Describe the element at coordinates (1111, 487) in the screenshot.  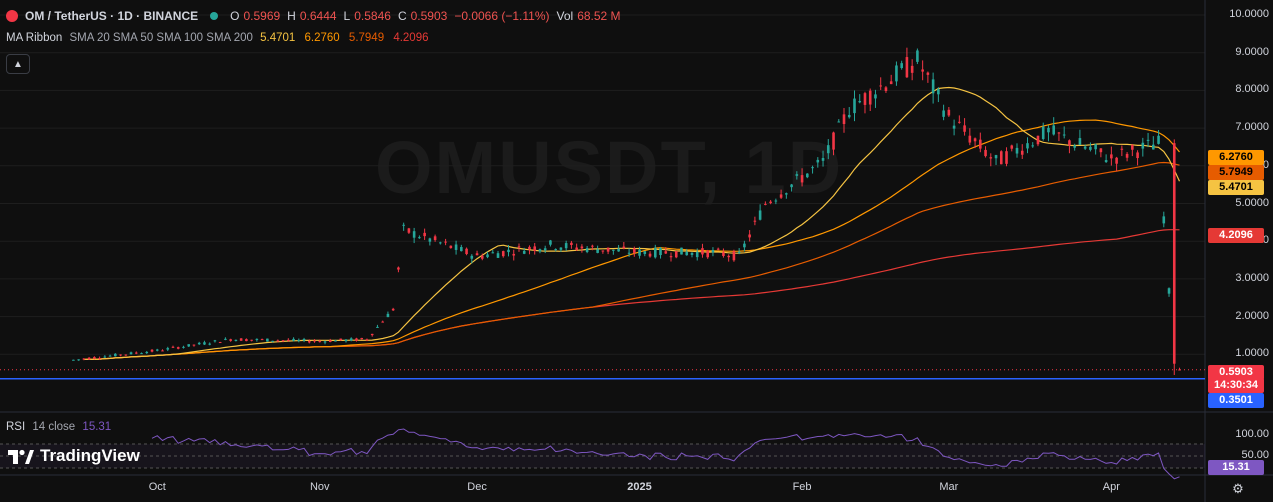
I see `time-tick-label: Apr` at that location.